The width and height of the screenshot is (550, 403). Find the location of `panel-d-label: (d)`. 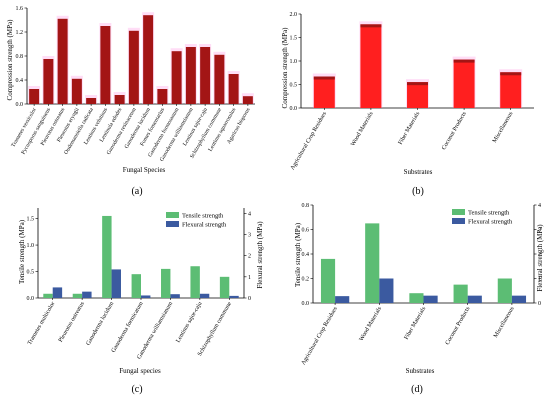

panel-d-label: (d) is located at coordinates (417, 389).